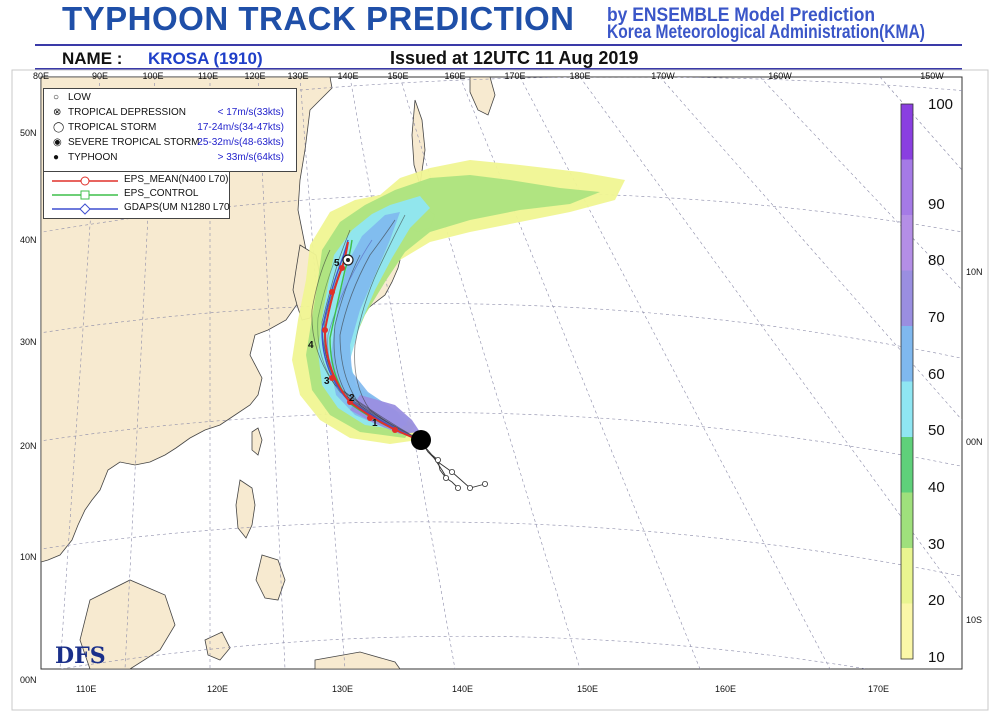  I want to click on botlon-1: 120E, so click(218, 689).